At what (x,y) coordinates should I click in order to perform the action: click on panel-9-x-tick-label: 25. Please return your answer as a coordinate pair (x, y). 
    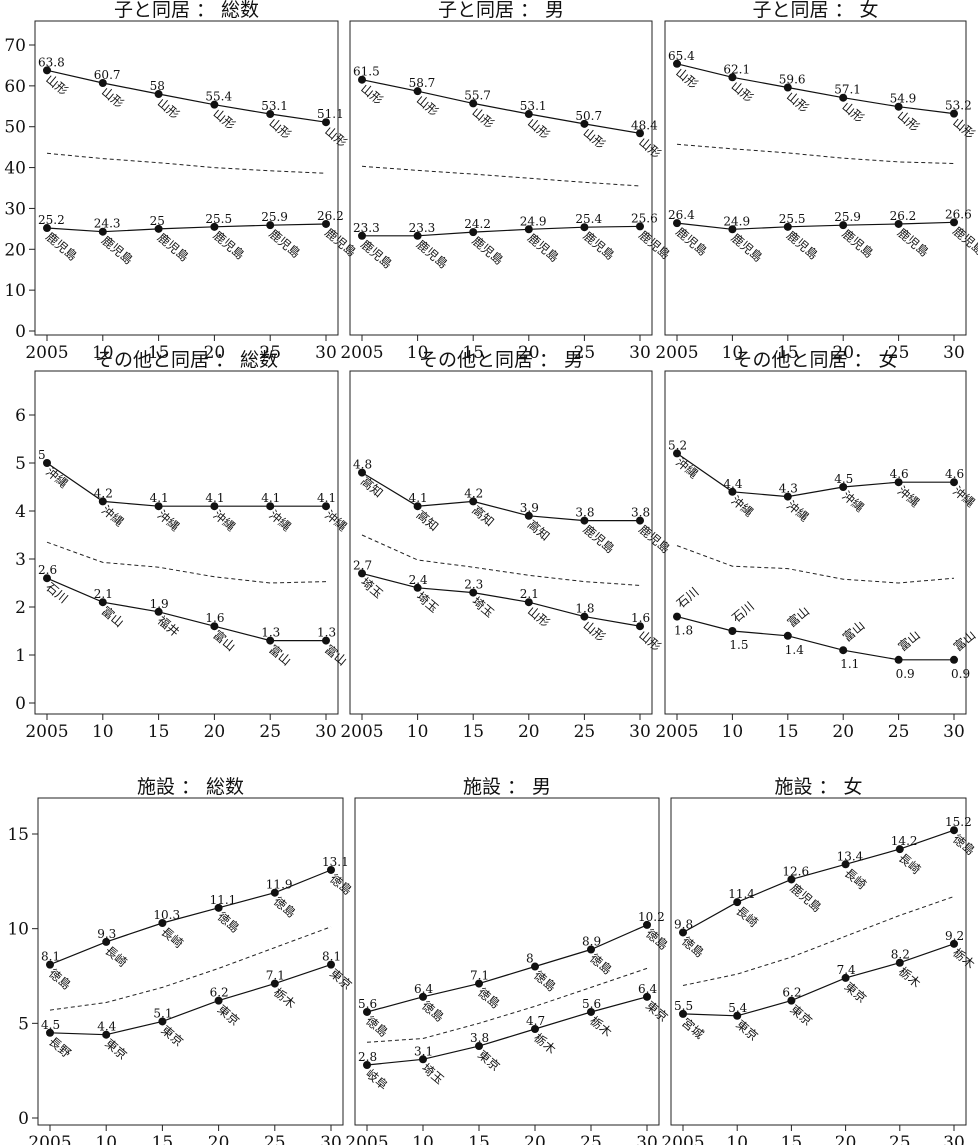
    Looking at the image, I should click on (900, 1139).